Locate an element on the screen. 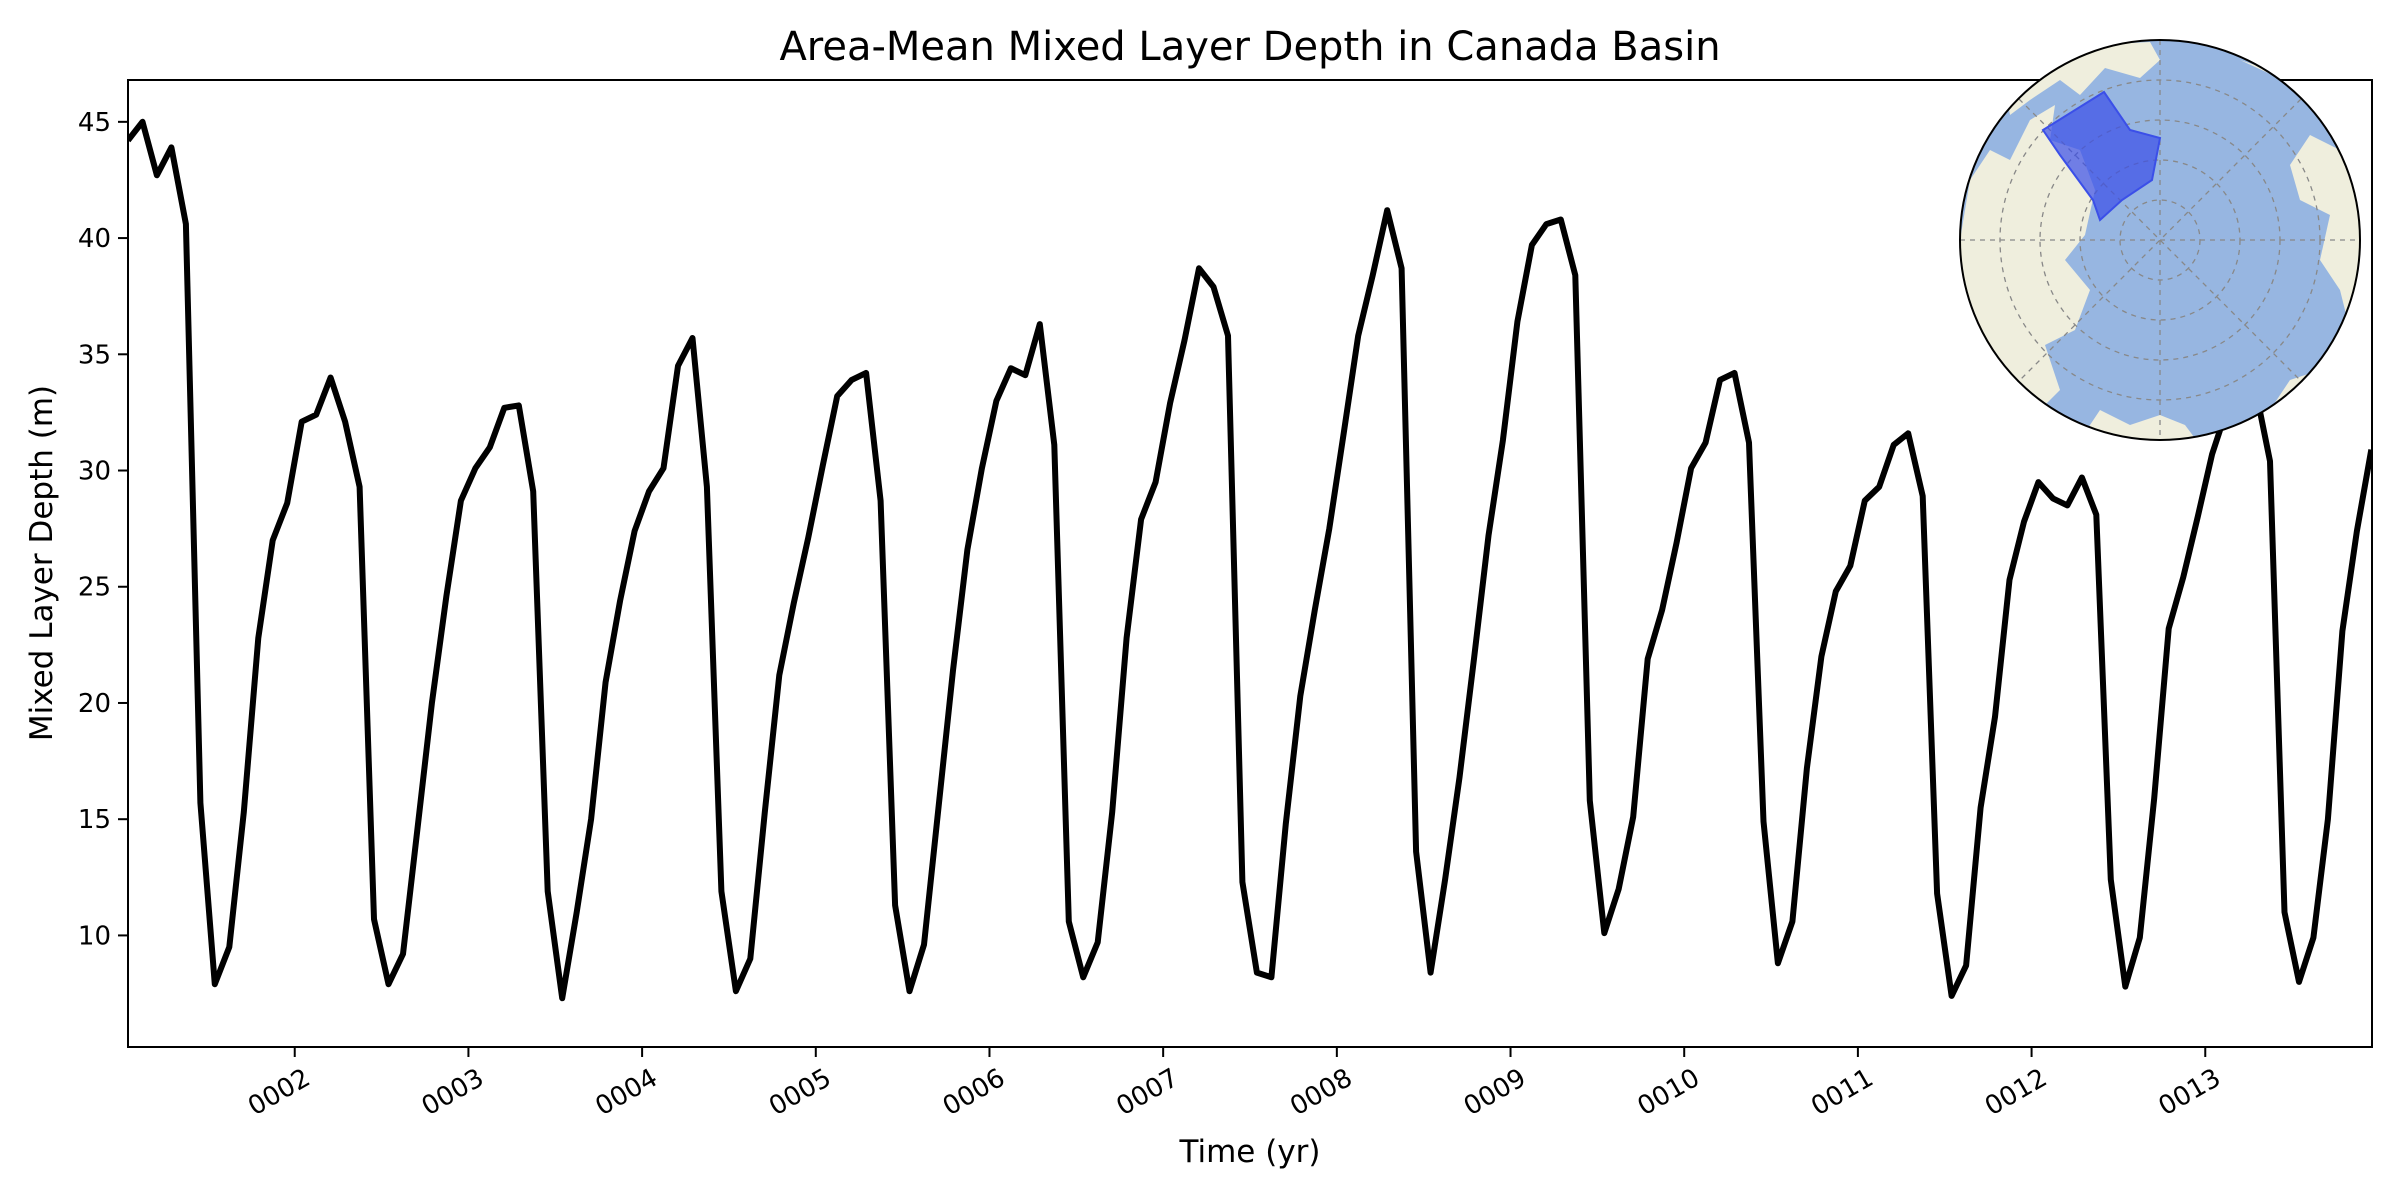 The width and height of the screenshot is (2400, 1200). map-border is located at coordinates (2160, 240).